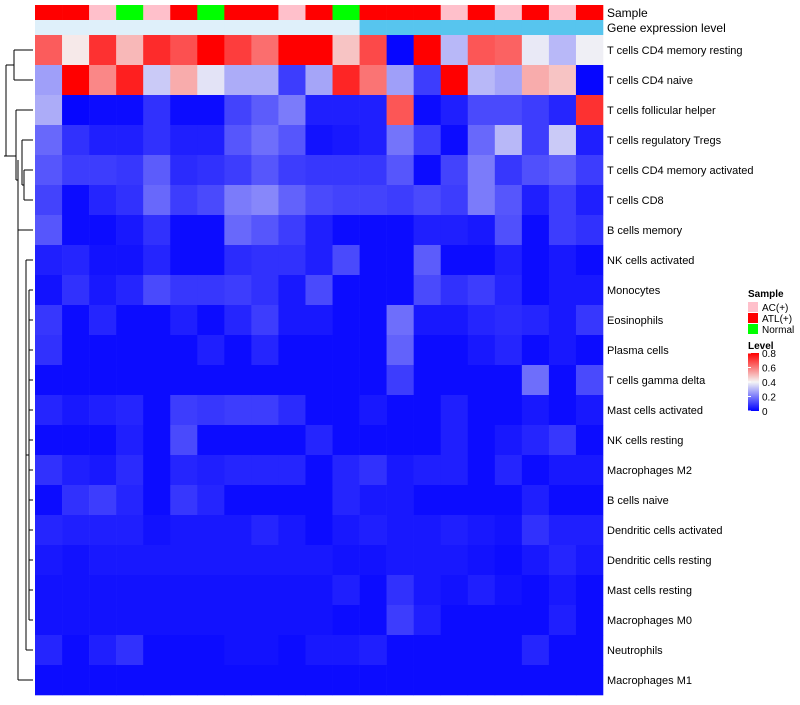 Image resolution: width=800 pixels, height=705 pixels. I want to click on sample-legend-label: Normal, so click(778, 330).